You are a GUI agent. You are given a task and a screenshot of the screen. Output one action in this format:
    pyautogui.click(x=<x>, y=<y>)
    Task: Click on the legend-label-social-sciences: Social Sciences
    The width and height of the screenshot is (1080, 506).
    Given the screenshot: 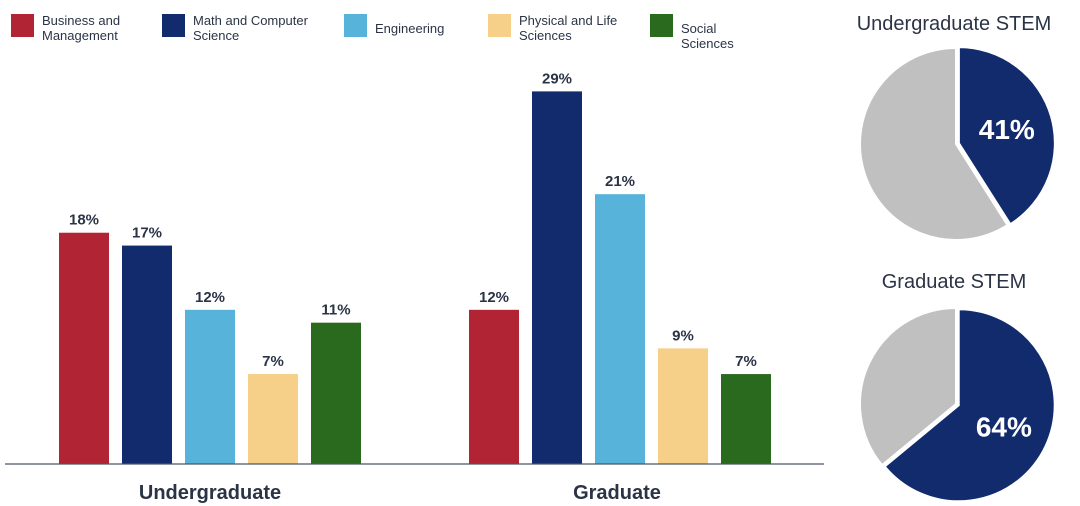 What is the action you would take?
    pyautogui.click(x=707, y=36)
    